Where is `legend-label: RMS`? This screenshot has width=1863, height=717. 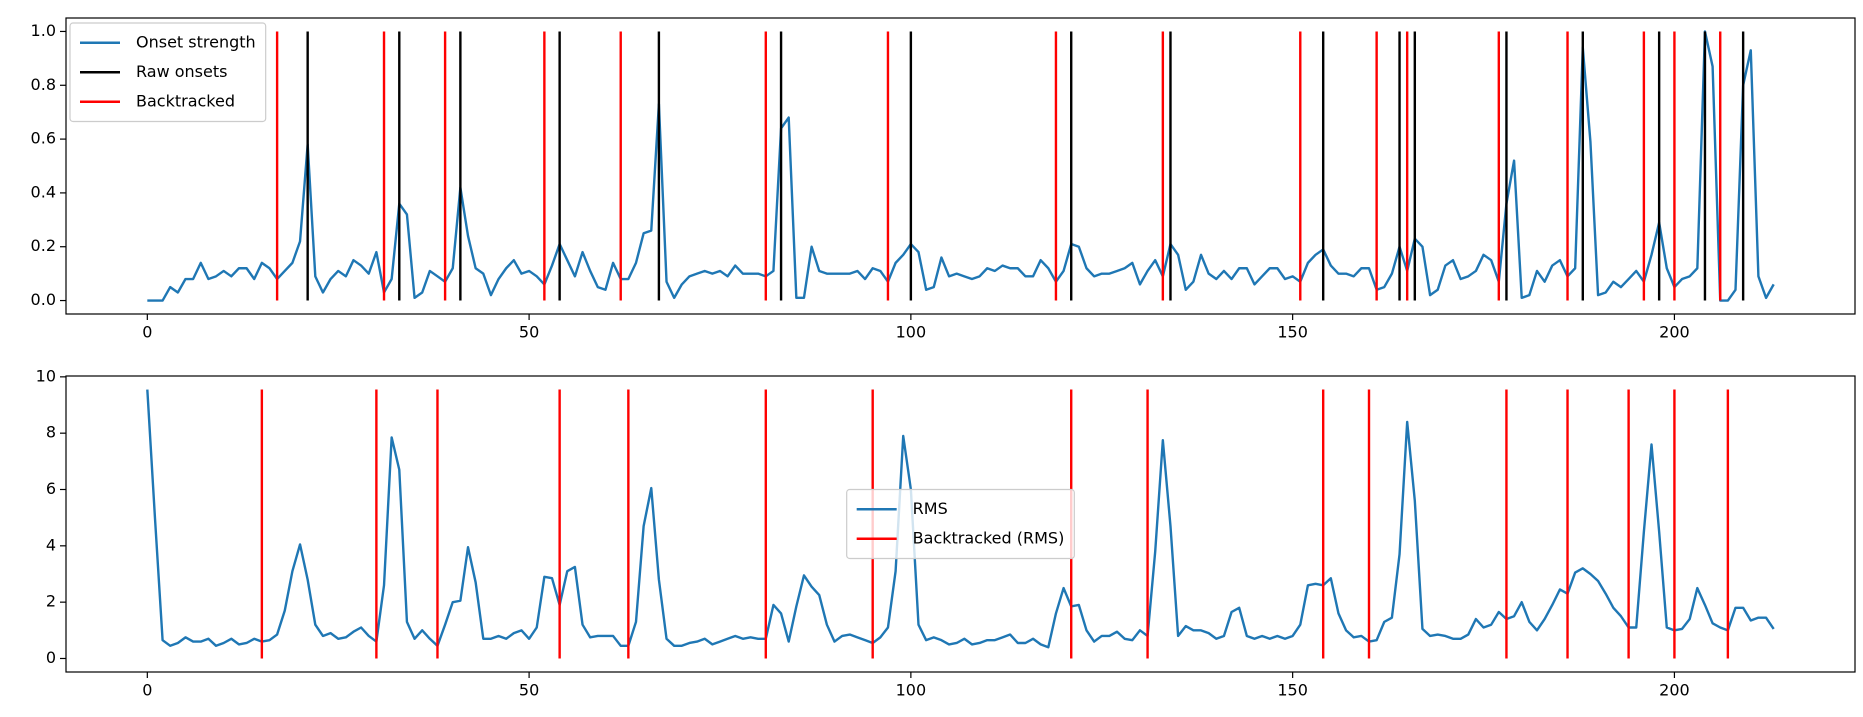
legend-label: RMS is located at coordinates (930, 508).